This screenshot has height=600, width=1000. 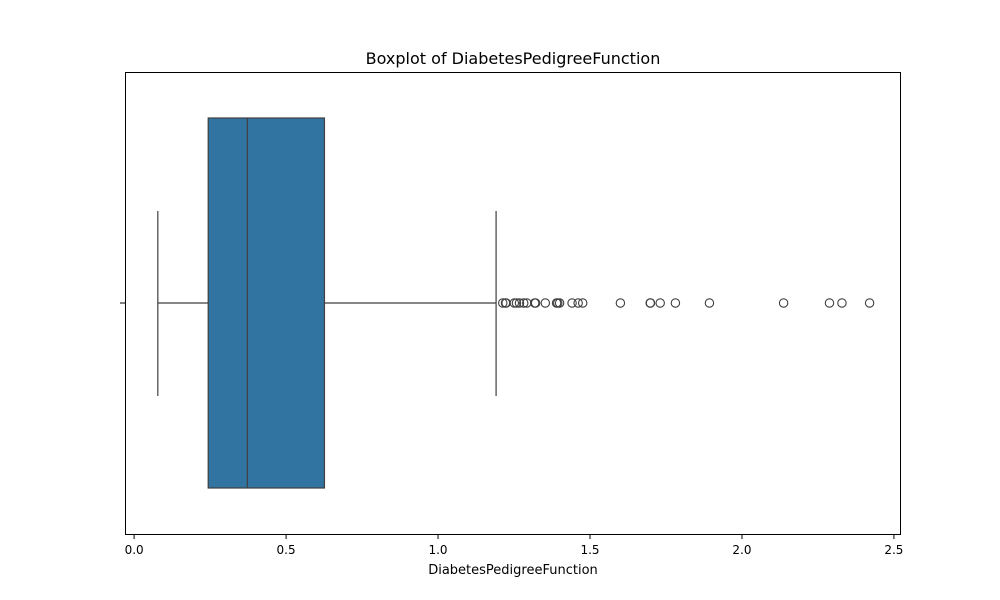 I want to click on chart-title: Boxplot of DiabetesPedigreeFunction, so click(x=513, y=58).